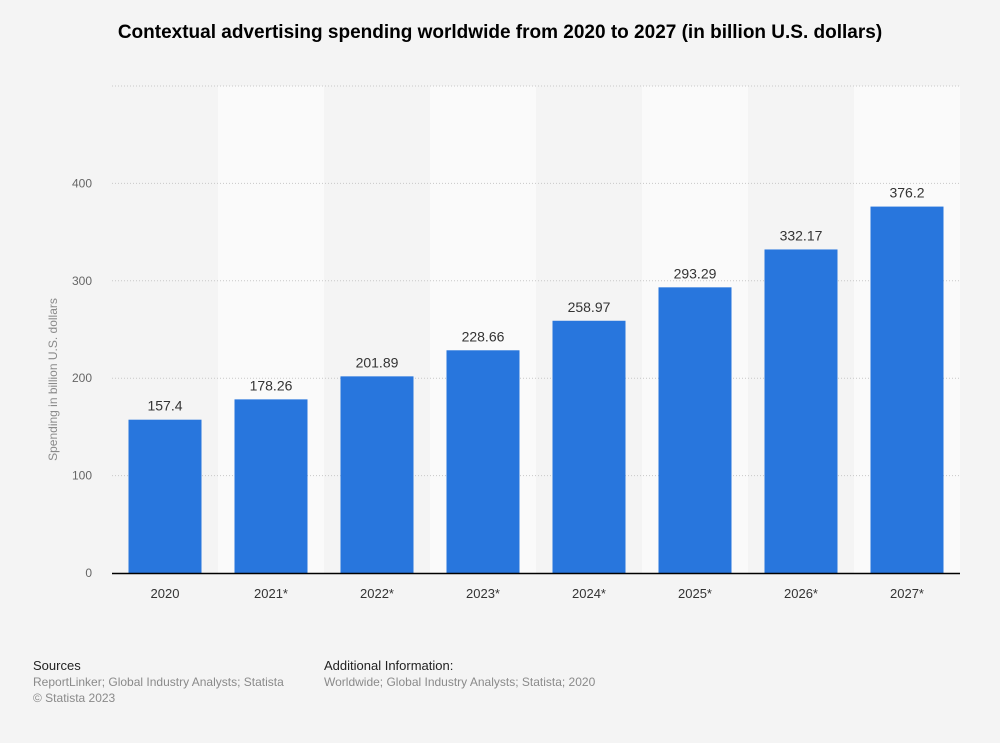 Image resolution: width=1000 pixels, height=743 pixels. I want to click on x-tick-label: 2022*, so click(377, 593).